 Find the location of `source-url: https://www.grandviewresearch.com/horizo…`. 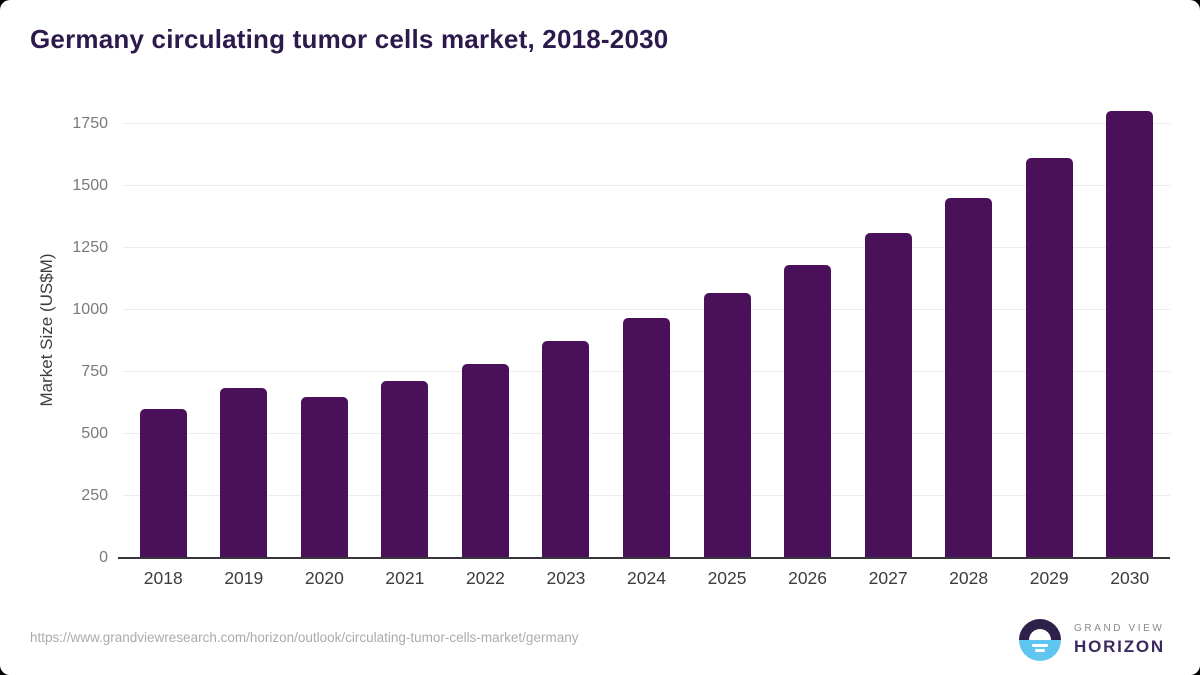

source-url: https://www.grandviewresearch.com/horizo… is located at coordinates (304, 637).